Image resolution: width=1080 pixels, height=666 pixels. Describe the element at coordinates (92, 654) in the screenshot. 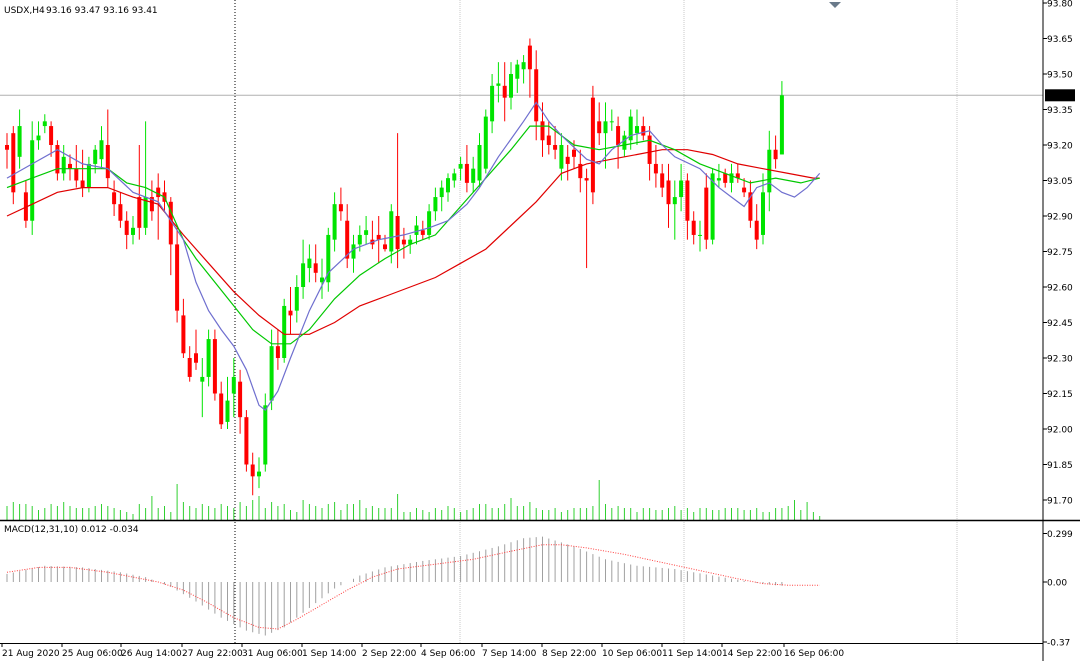

I see `time-axis-label: 25 Aug 06:00` at that location.